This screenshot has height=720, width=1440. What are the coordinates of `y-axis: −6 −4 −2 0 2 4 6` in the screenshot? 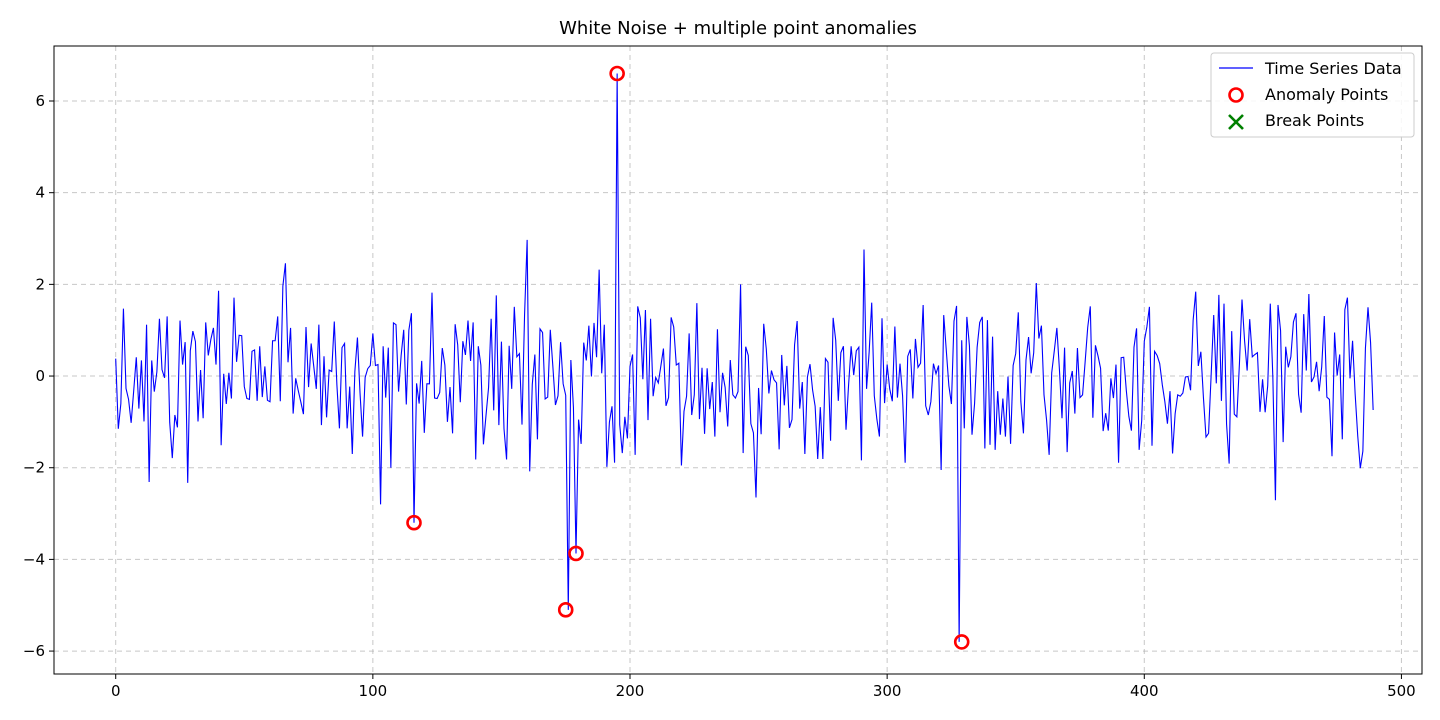 It's located at (38, 376).